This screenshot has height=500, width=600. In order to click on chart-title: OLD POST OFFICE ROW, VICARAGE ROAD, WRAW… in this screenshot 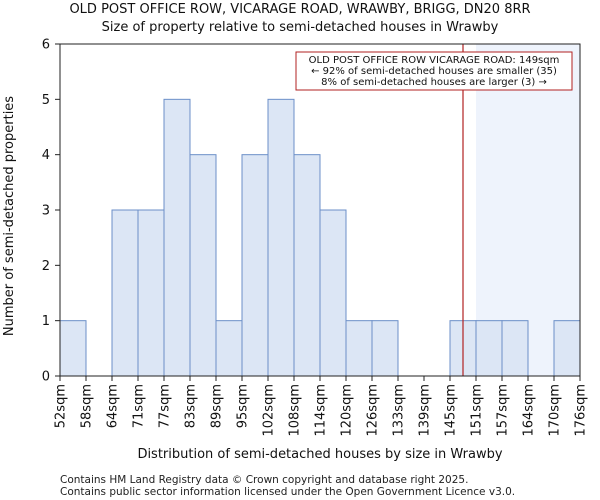, I will do `click(299, 9)`.